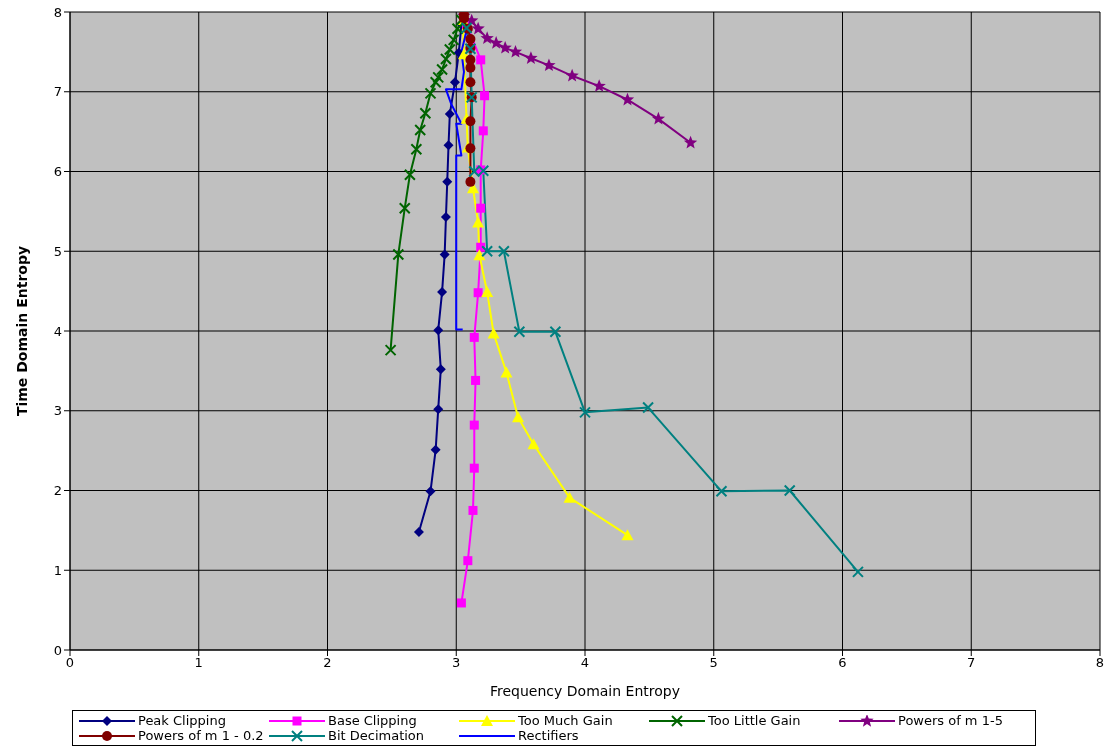 This screenshot has width=1117, height=754. I want to click on y-tick-label: 5, so click(57, 251).